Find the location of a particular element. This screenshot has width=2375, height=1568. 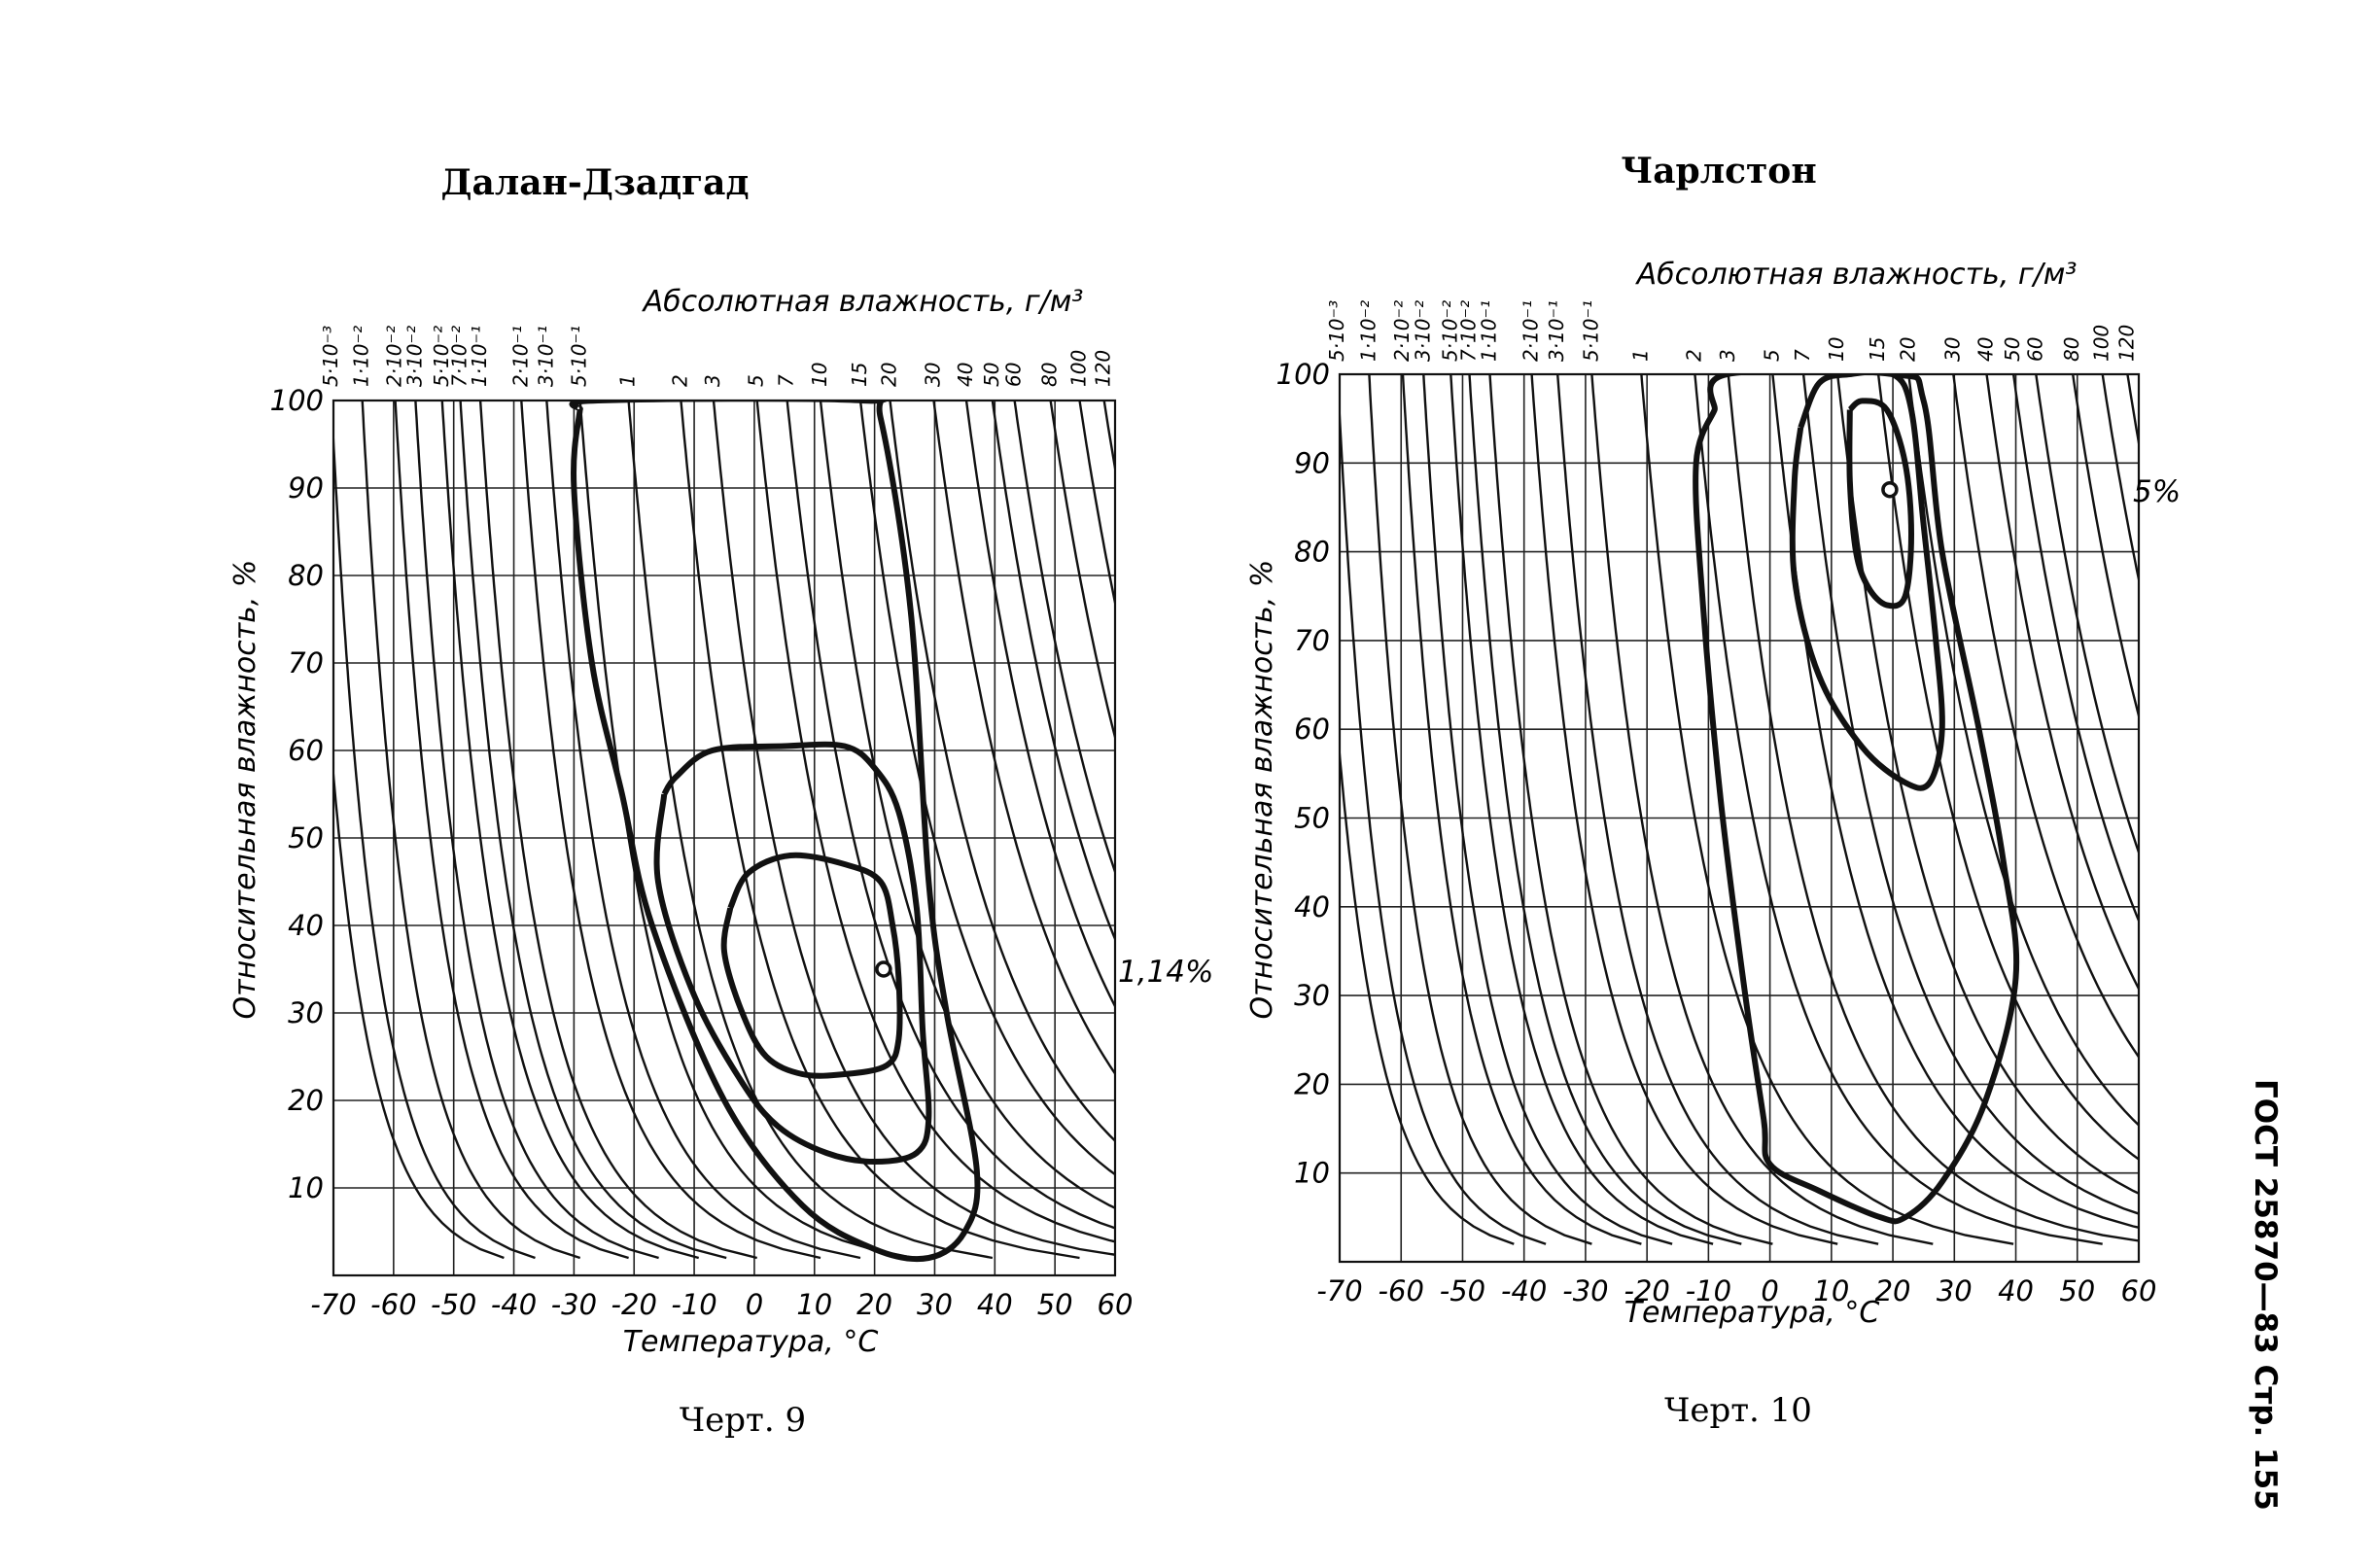

abs-humidity-label: 60 is located at coordinates (1014, 375).